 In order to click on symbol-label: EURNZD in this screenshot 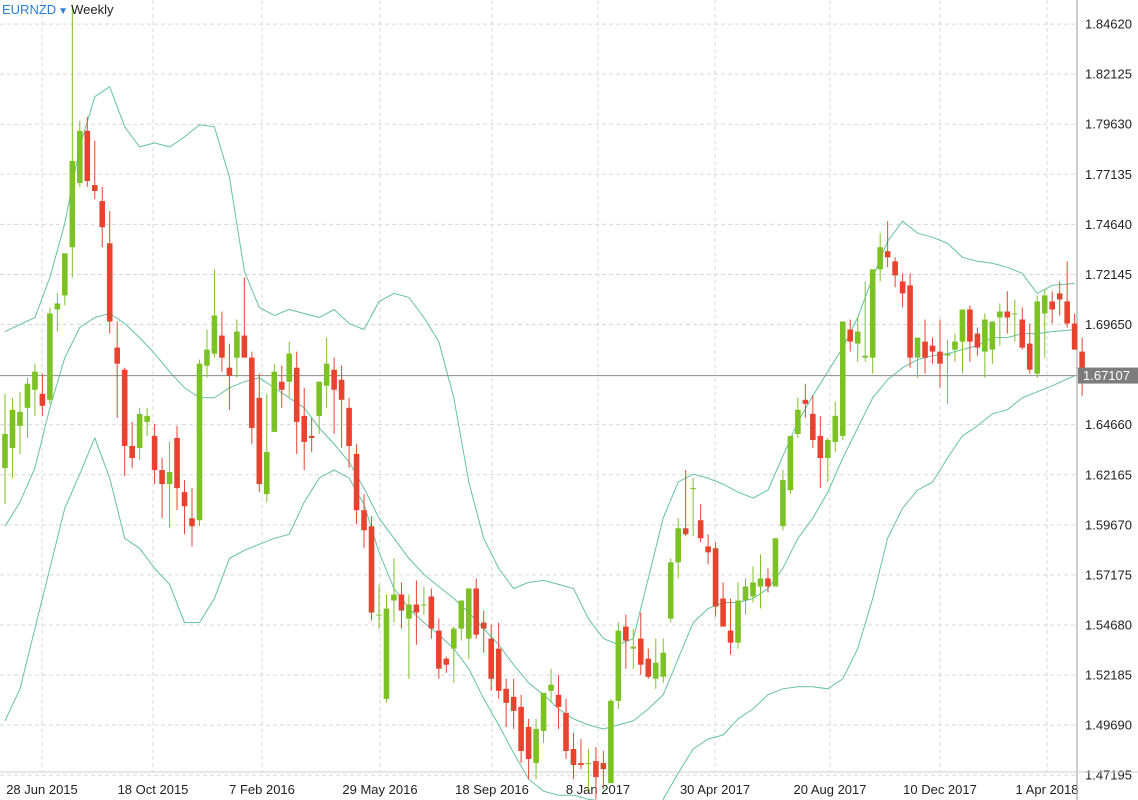, I will do `click(29, 9)`.